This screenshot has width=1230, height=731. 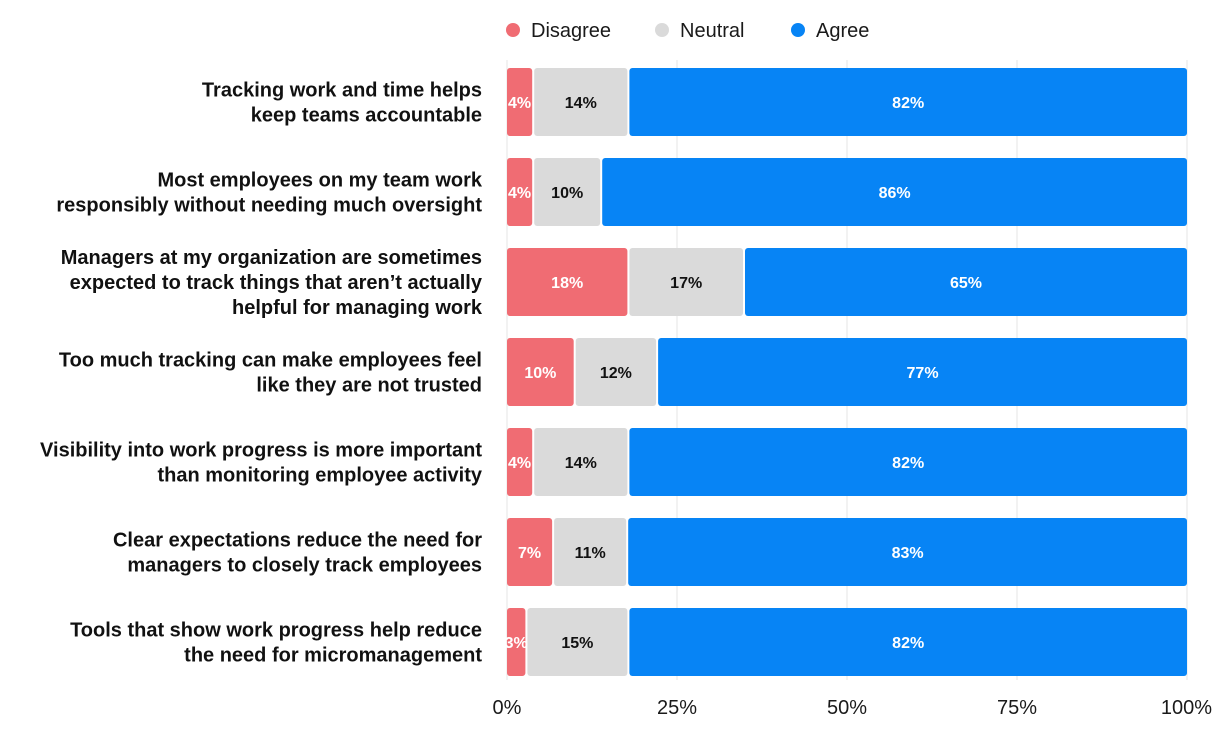 I want to click on value-label-disagree: 3%, so click(x=516, y=643).